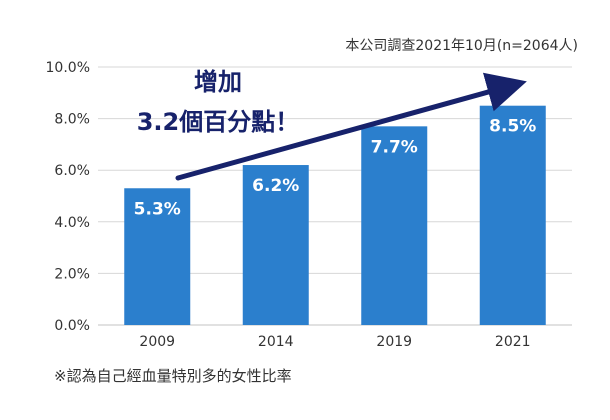 The height and width of the screenshot is (420, 610). I want to click on bar-2019, so click(394, 225).